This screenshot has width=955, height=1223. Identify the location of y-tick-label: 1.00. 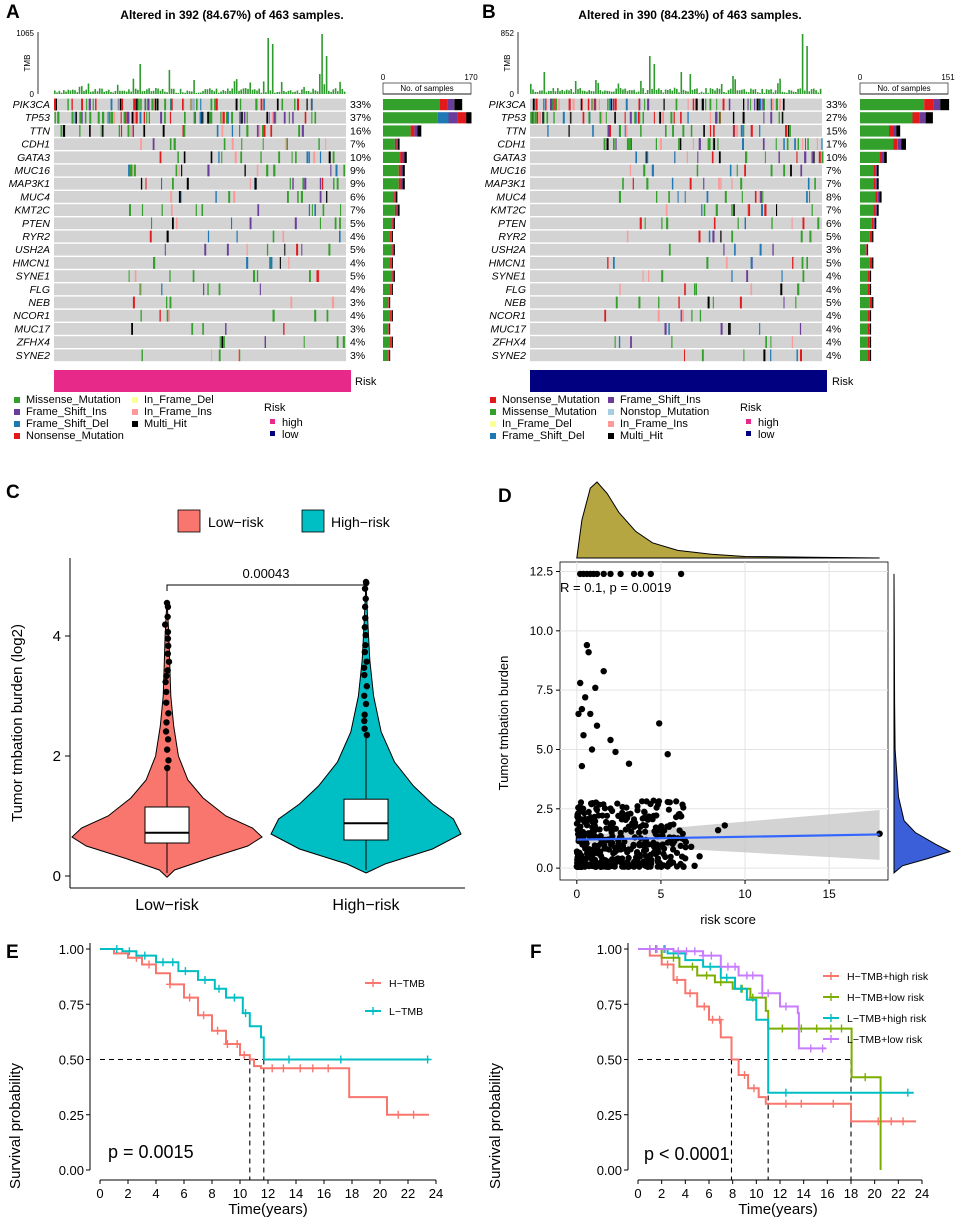
(609, 949).